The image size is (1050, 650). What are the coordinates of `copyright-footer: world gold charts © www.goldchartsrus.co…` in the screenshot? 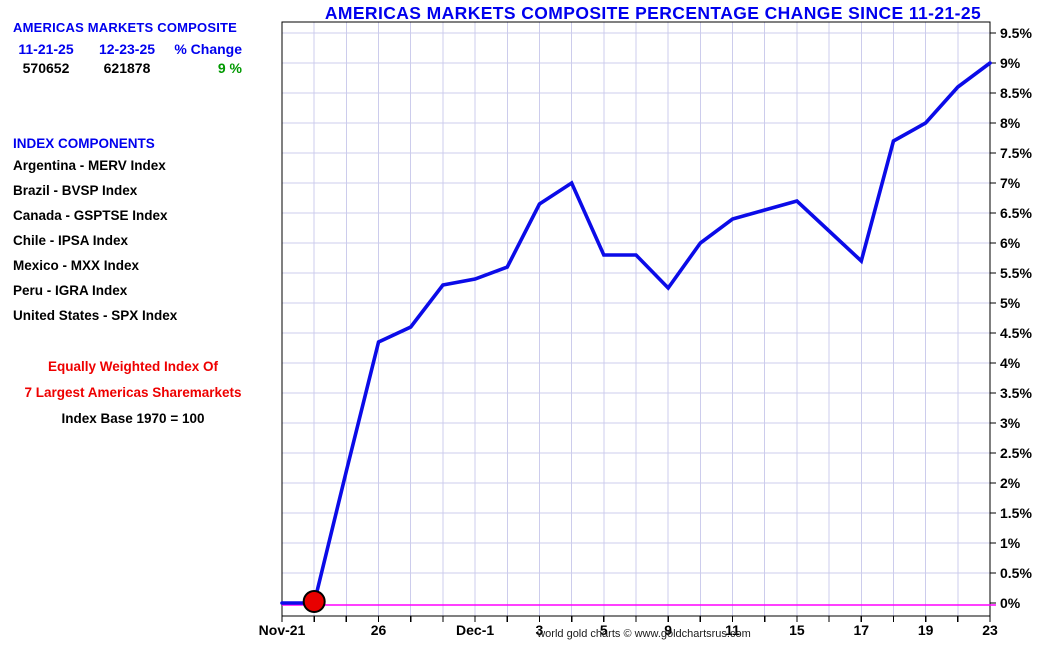 It's located at (644, 634).